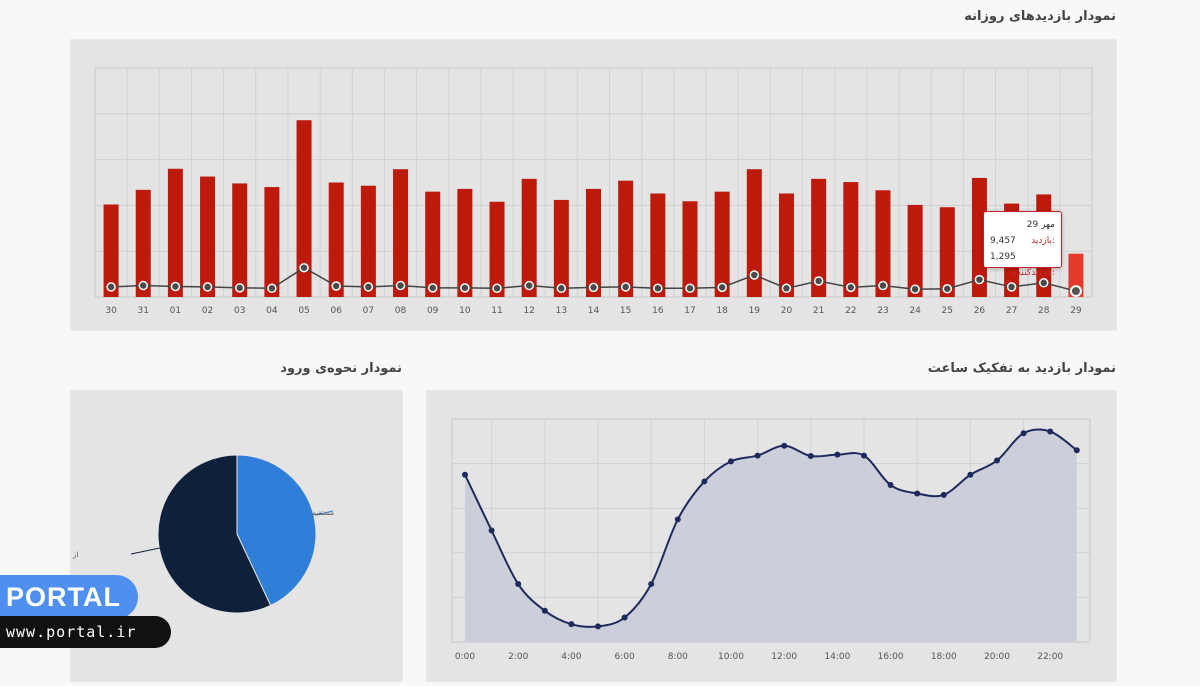 This screenshot has height=686, width=1200. I want to click on hourly-x-tick: 6:00, so click(624, 657).